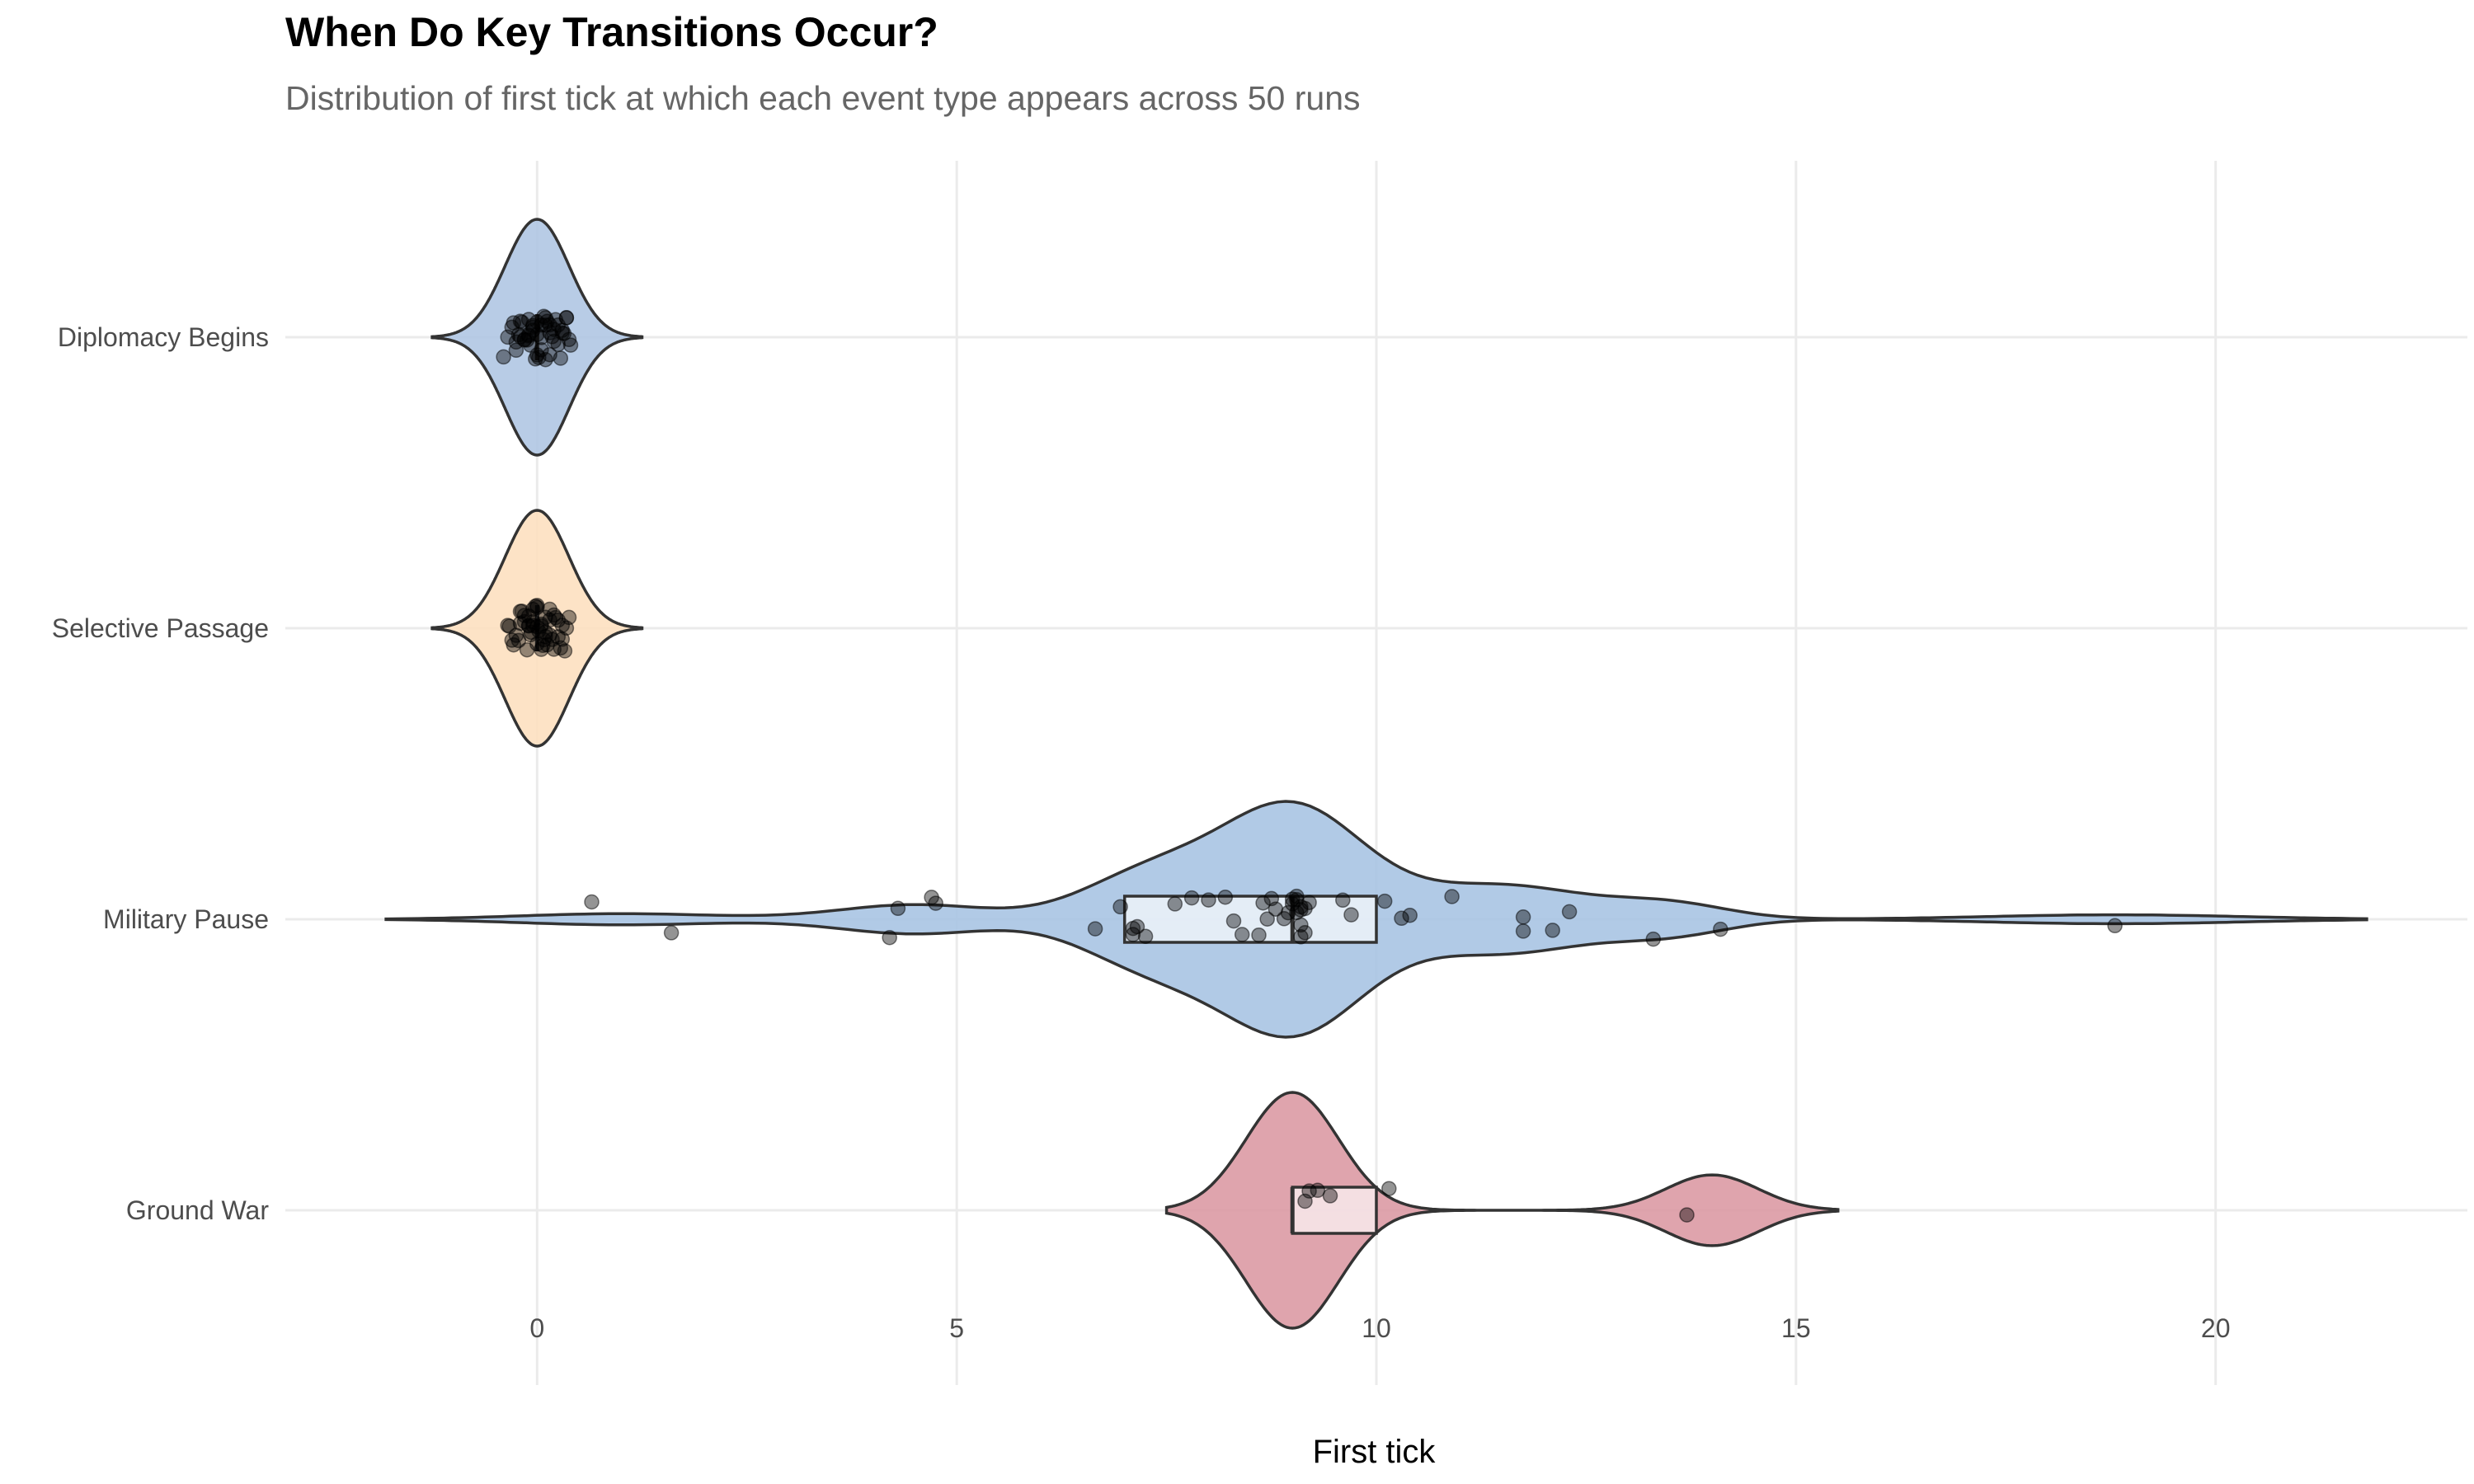  What do you see at coordinates (1796, 1328) in the screenshot?
I see `x-tick-label: 15` at bounding box center [1796, 1328].